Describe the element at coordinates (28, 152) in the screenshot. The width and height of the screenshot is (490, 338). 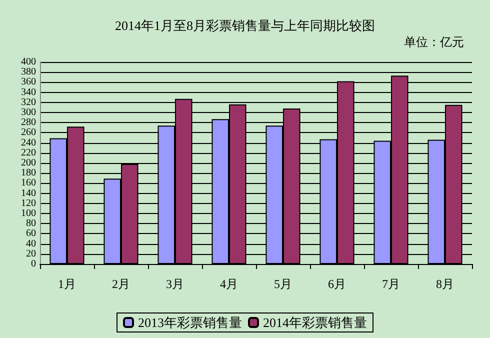
I see `y-tick-label: 220` at that location.